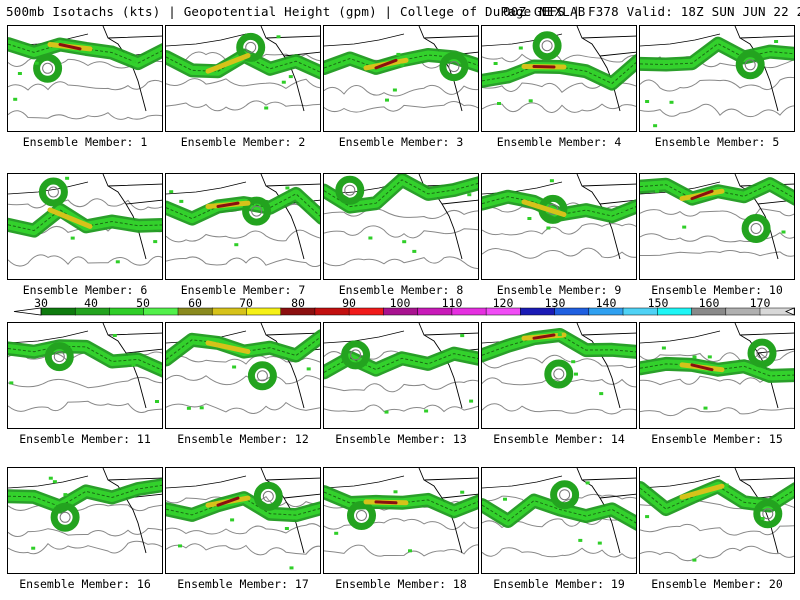  What do you see at coordinates (503, 303) in the screenshot?
I see `colorbar-tick-120: 120` at bounding box center [503, 303].